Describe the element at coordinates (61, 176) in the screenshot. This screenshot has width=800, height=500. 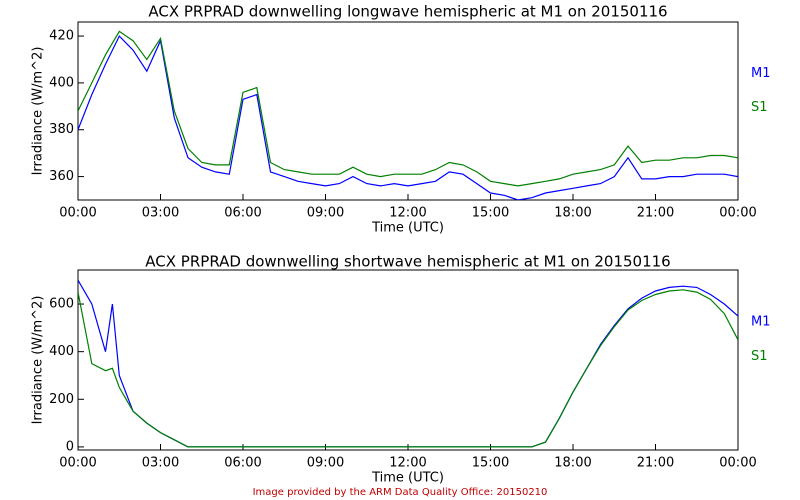
I see `y-tick-label: 360` at that location.